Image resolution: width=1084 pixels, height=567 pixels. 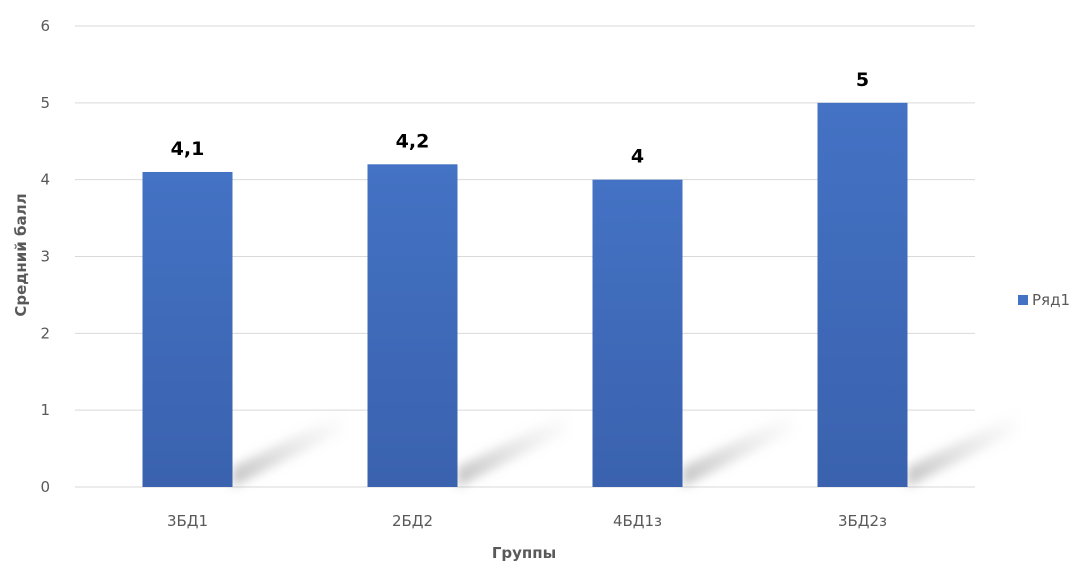 What do you see at coordinates (45, 103) in the screenshot?
I see `y-tick-label: 5` at bounding box center [45, 103].